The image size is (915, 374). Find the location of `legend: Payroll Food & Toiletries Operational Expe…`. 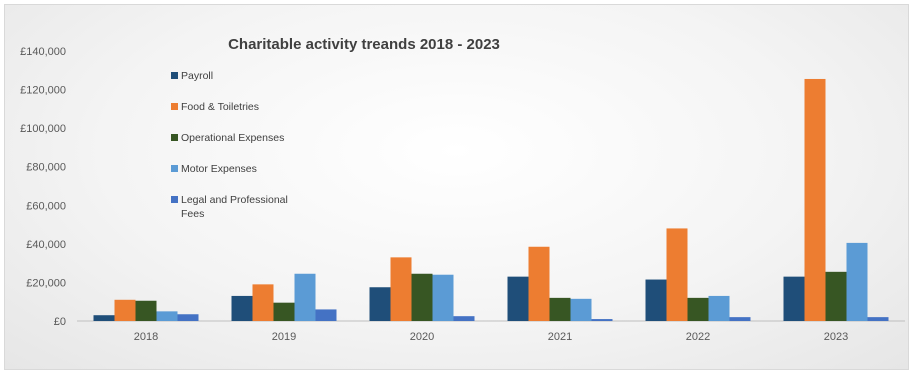

legend: Payroll Food & Toiletries Operational Expe… is located at coordinates (229, 145).